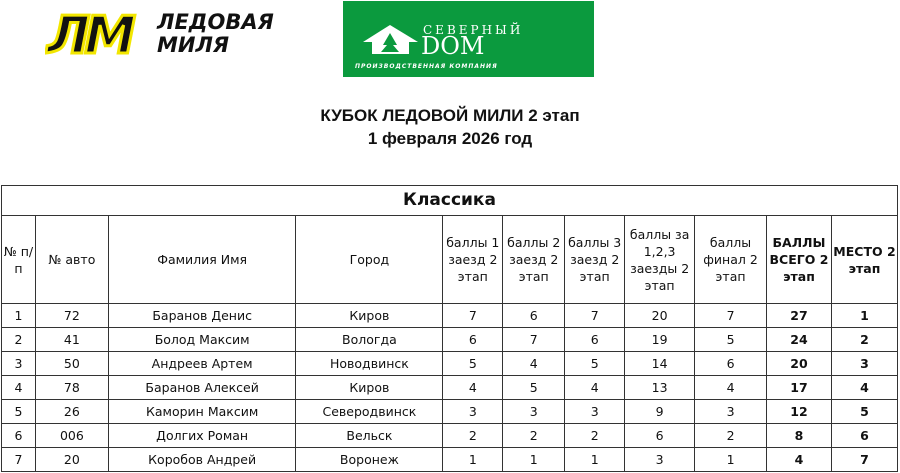 Image resolution: width=900 pixels, height=473 pixels. What do you see at coordinates (473, 30) in the screenshot?
I see `logo-text-top: СЕВЕРНЫЙ` at bounding box center [473, 30].